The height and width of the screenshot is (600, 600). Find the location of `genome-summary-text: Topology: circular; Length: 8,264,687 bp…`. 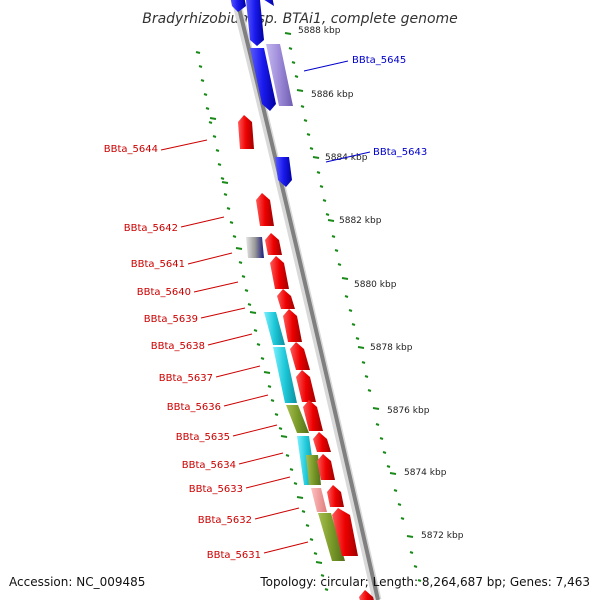

genome-summary-text: Topology: circular; Length: 8,264,687 bp… is located at coordinates (424, 582).